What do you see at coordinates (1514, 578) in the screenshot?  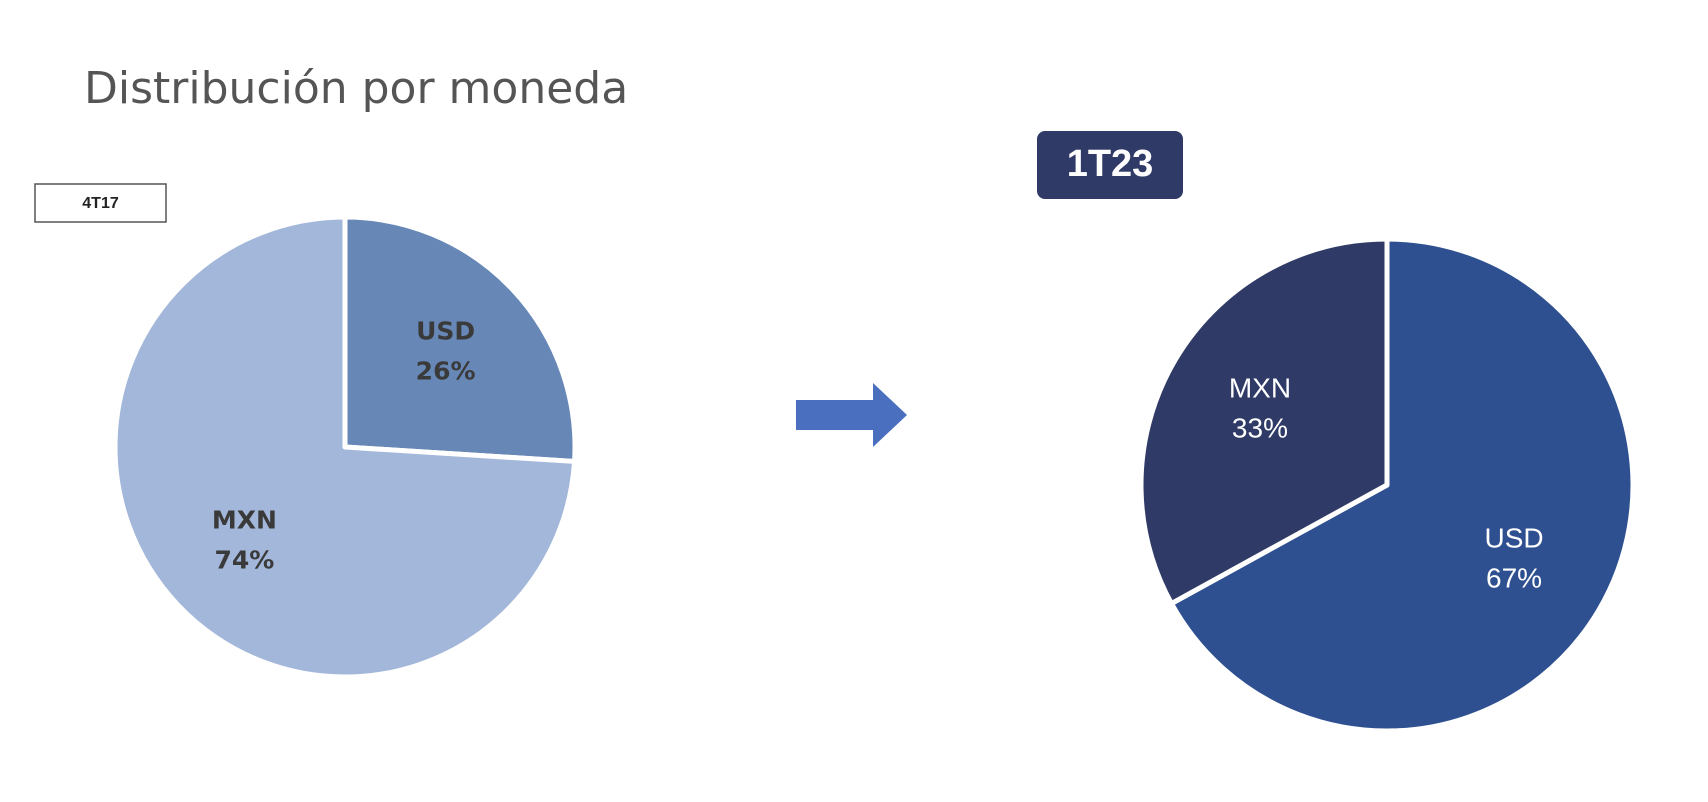 I see `slice-value-label: 67%` at bounding box center [1514, 578].